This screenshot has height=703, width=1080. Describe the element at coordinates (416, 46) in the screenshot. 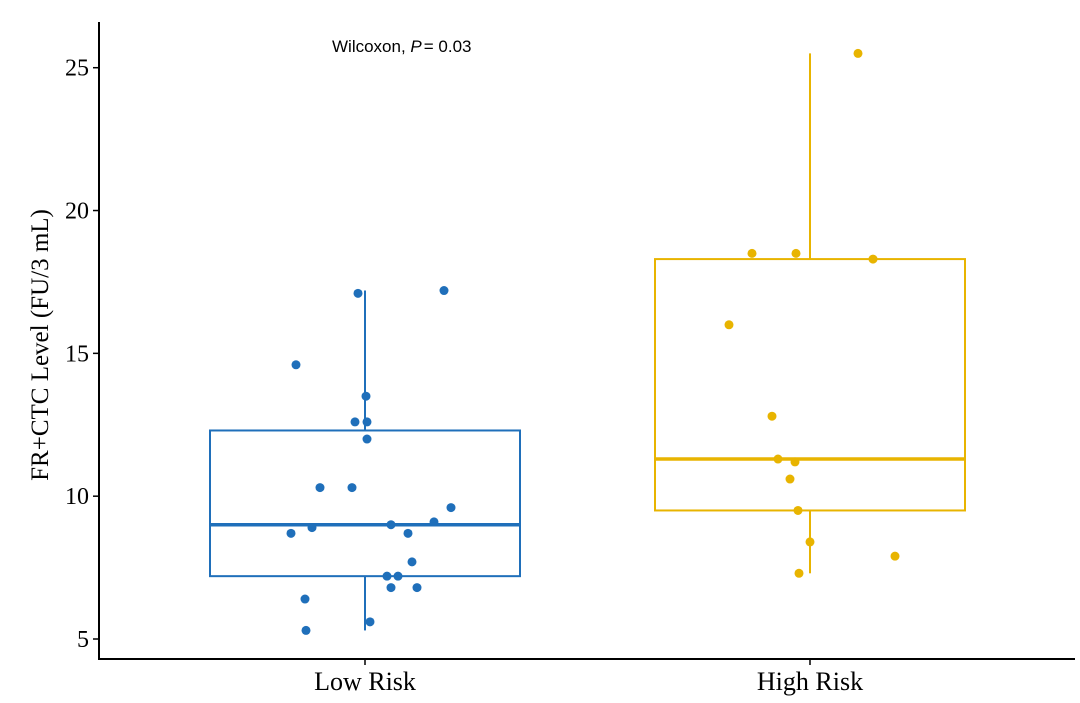

I see `annotation-symbol: P` at that location.